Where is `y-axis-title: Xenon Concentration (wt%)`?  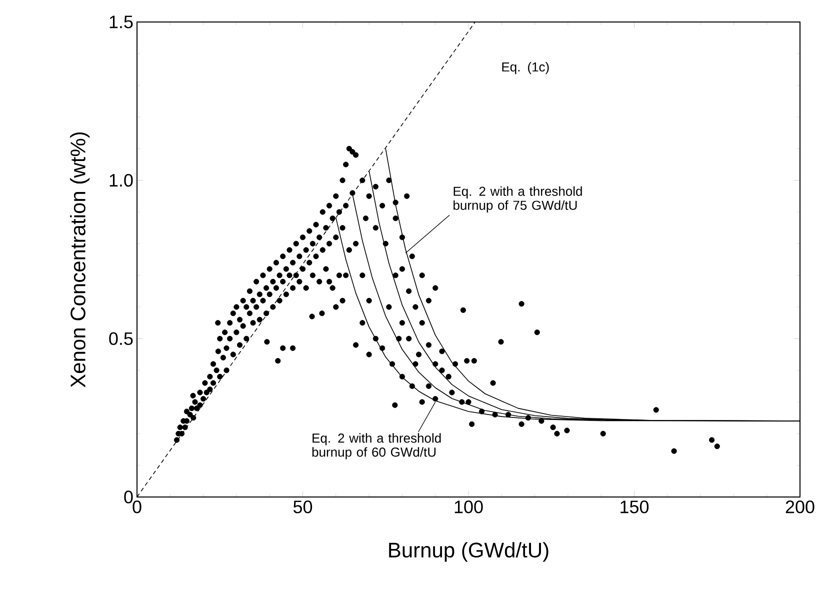 y-axis-title: Xenon Concentration (wt%) is located at coordinates (80, 260).